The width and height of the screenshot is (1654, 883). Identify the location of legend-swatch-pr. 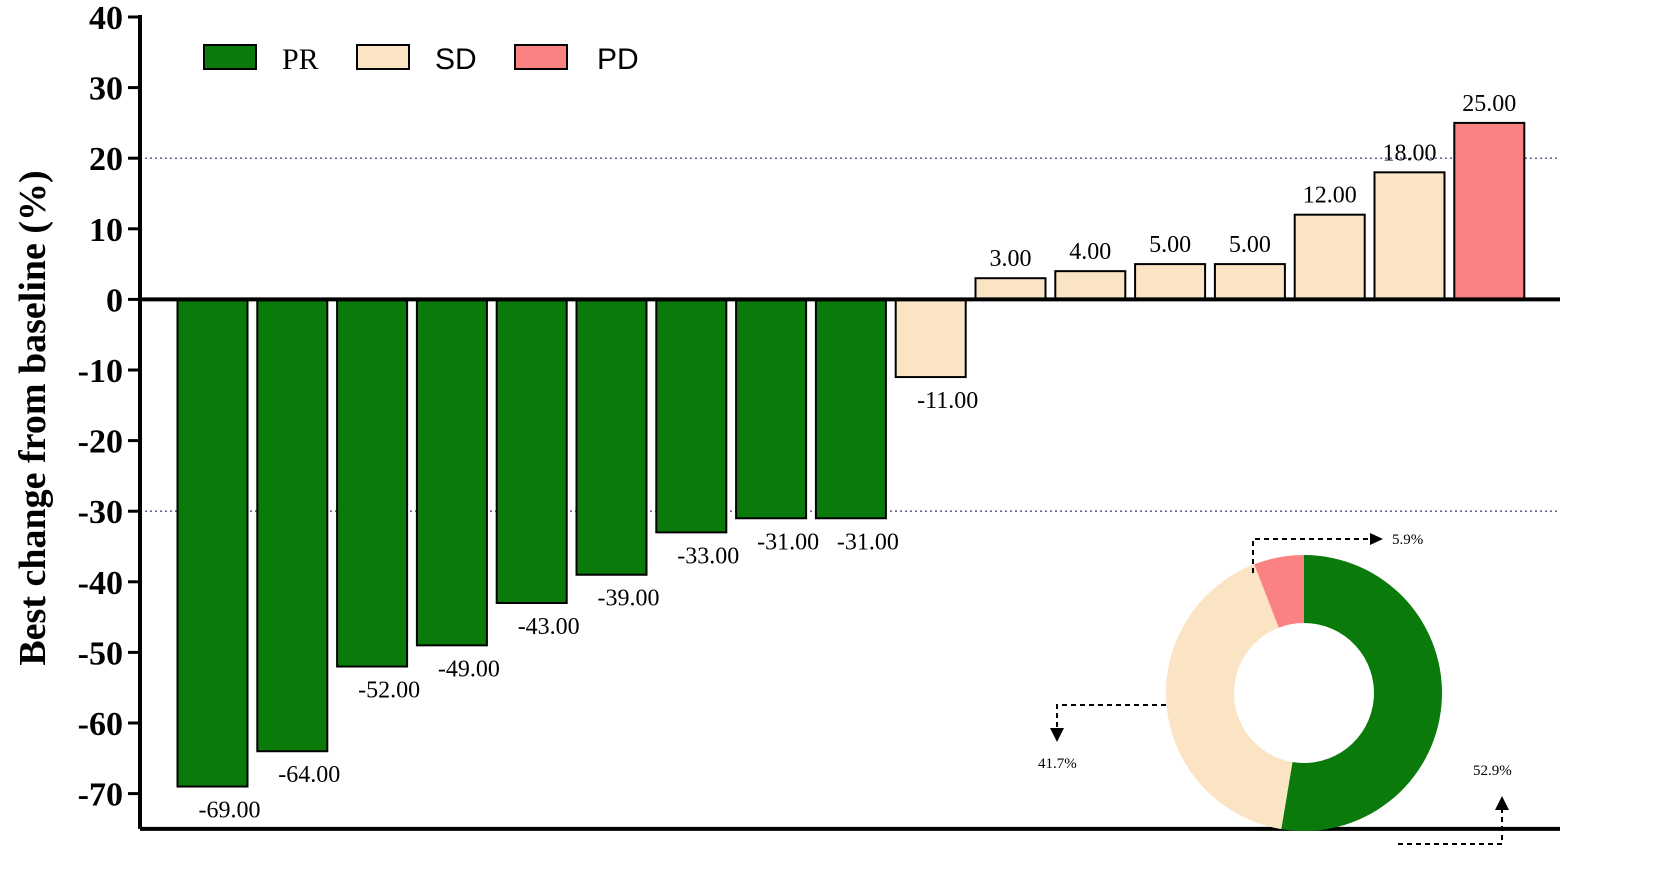
(230, 57).